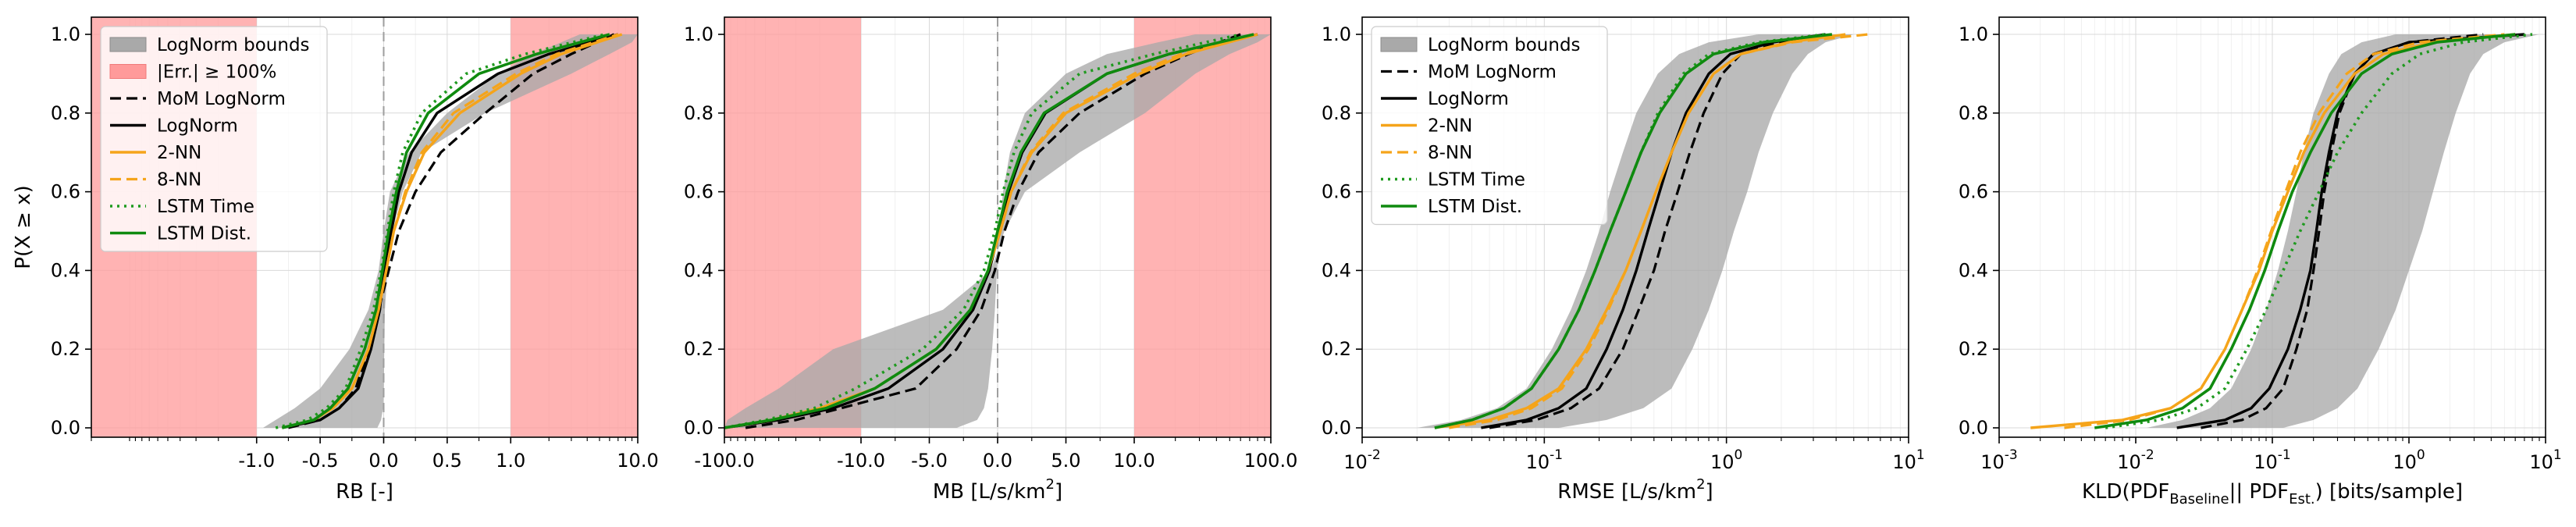 This screenshot has width=2576, height=527. Describe the element at coordinates (861, 461) in the screenshot. I see `x-tick-label: -10.0` at that location.